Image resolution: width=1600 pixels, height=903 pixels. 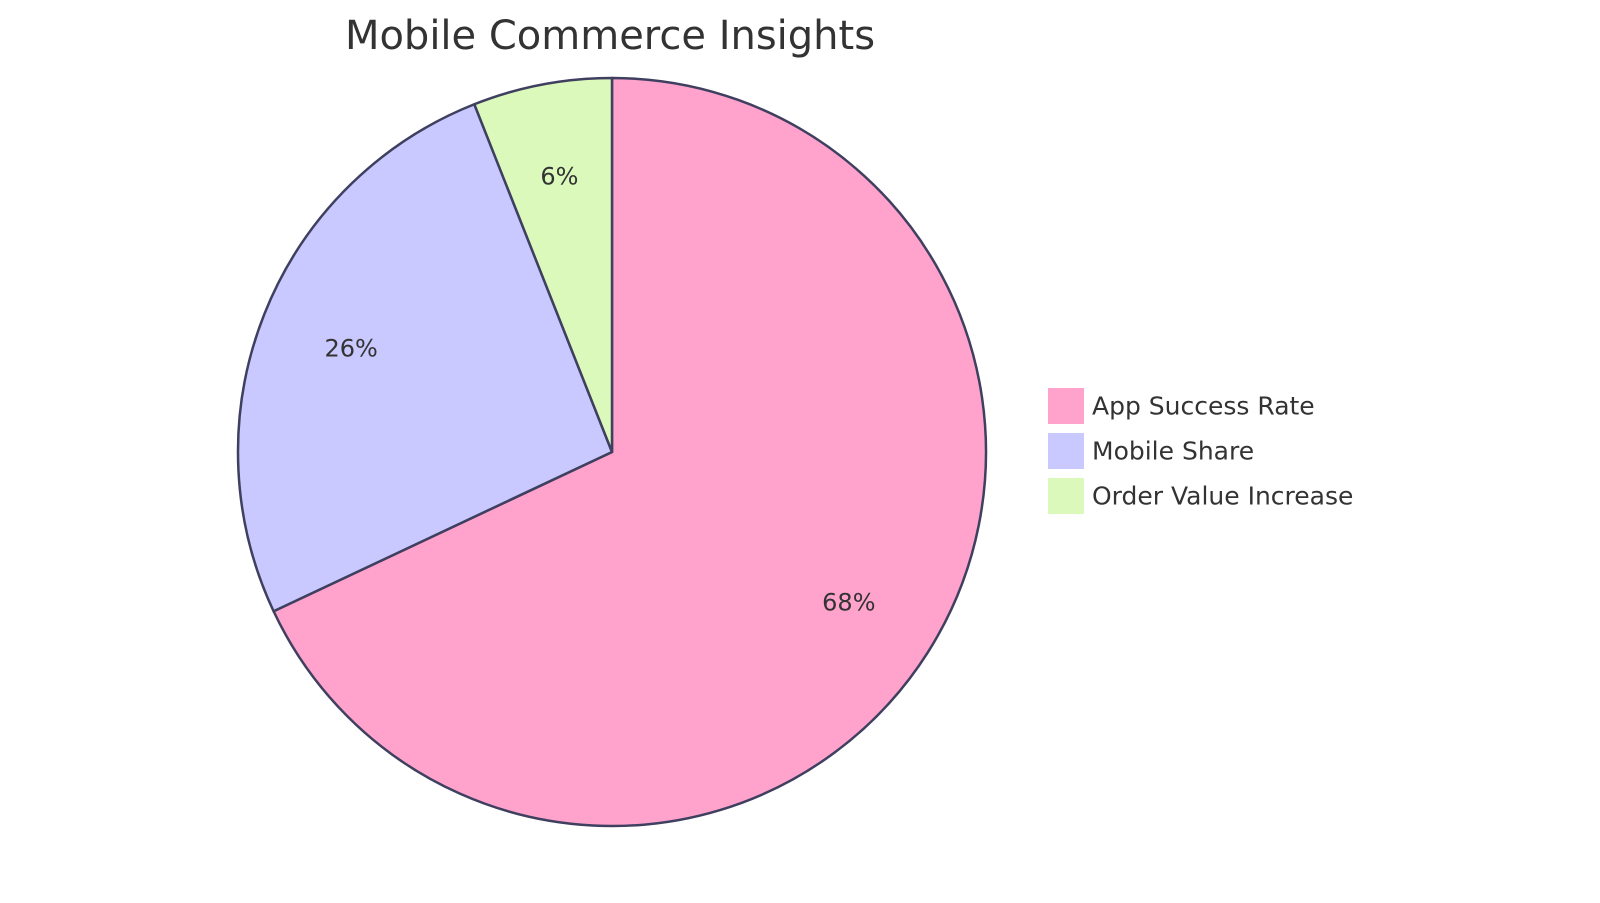 What do you see at coordinates (559, 176) in the screenshot?
I see `slice-label-order-value-increase: 6%` at bounding box center [559, 176].